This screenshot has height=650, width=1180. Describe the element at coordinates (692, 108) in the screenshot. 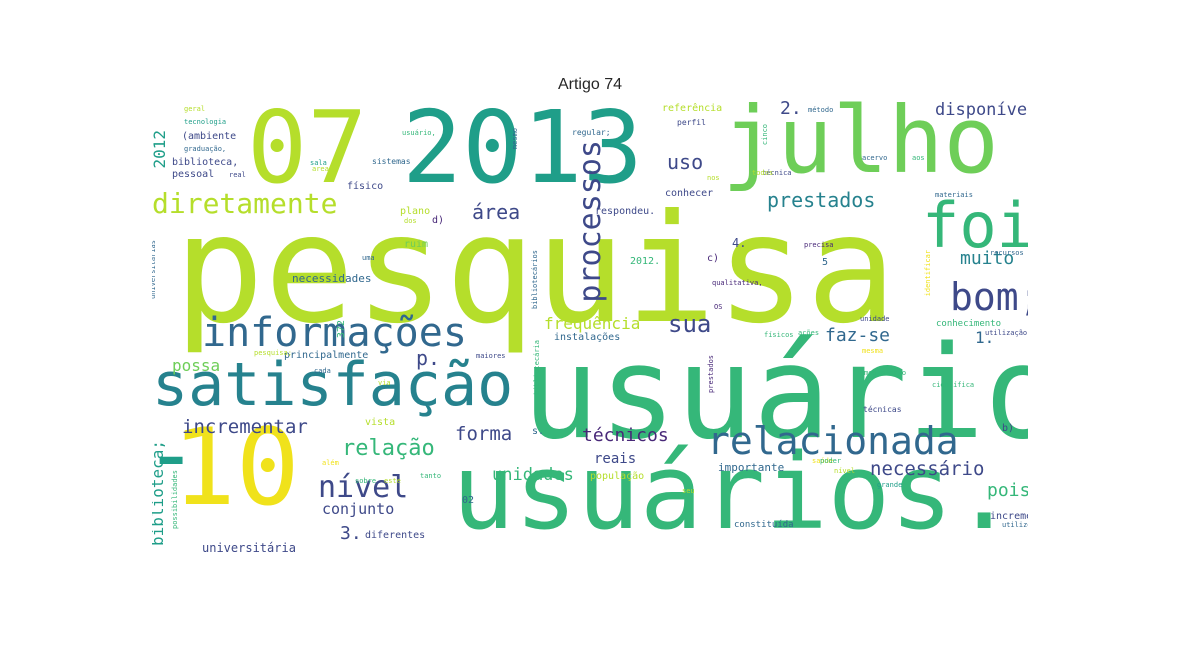

I see `word-referencia: referência` at that location.